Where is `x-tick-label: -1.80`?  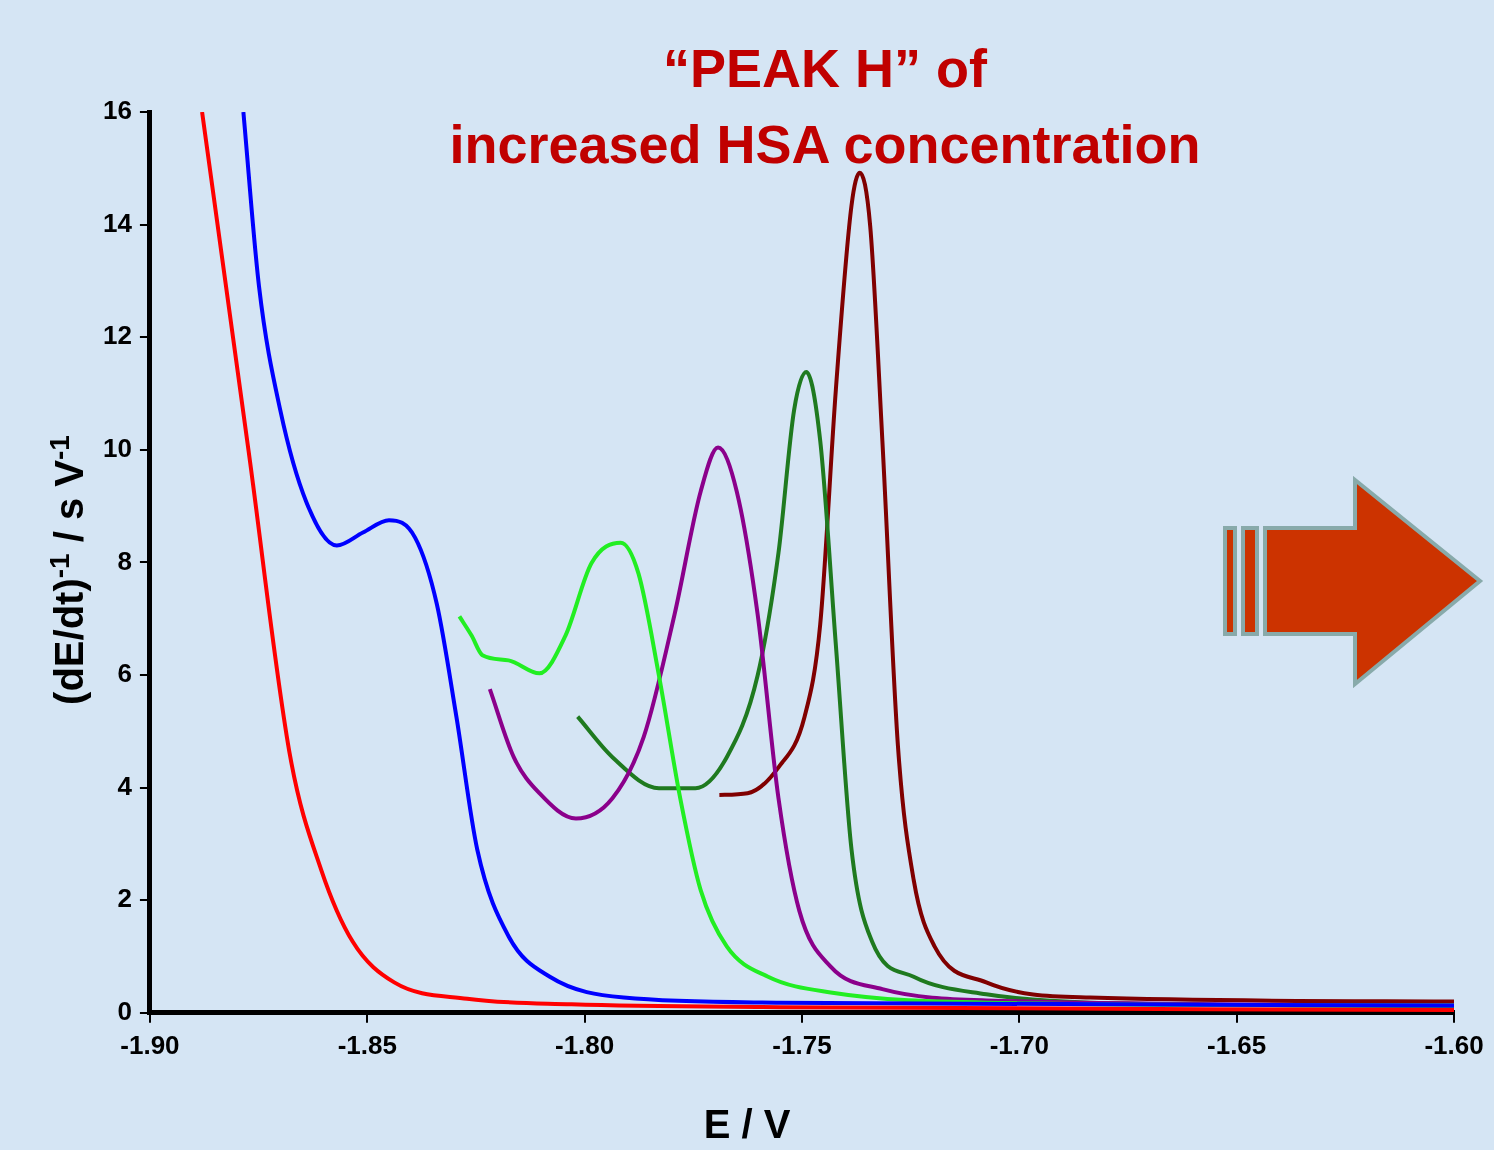 x-tick-label: -1.80 is located at coordinates (584, 1044).